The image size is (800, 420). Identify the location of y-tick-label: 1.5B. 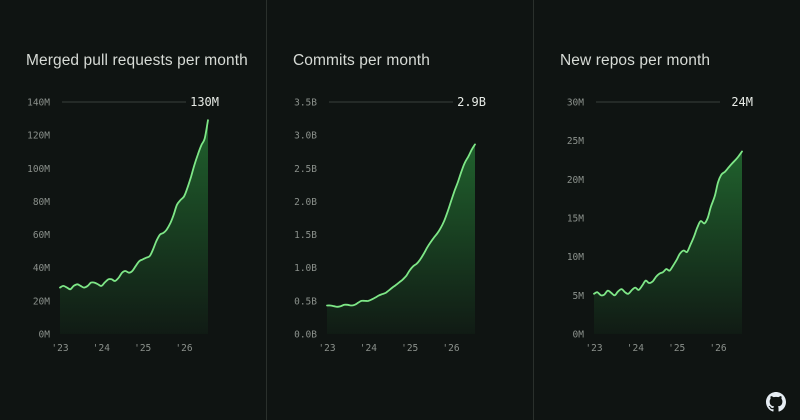
(305, 235).